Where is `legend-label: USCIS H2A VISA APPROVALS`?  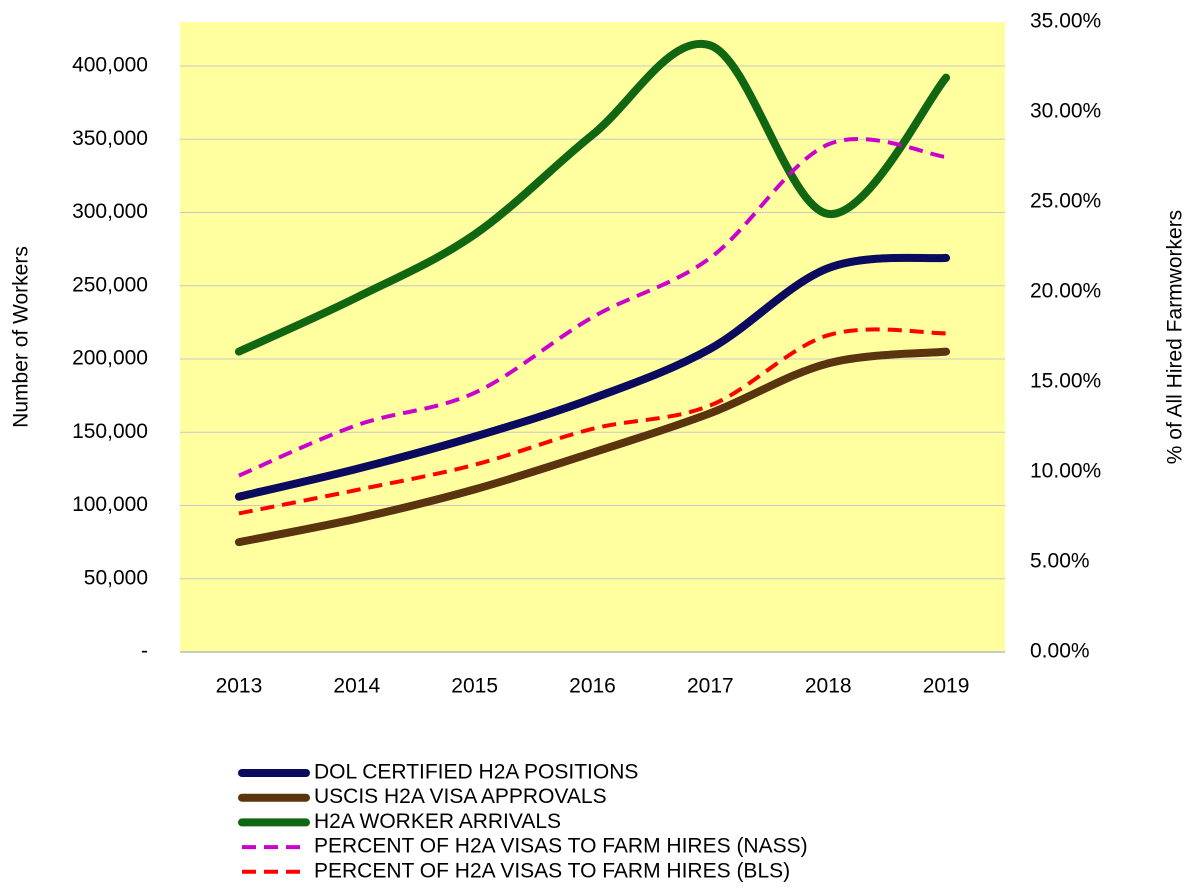 legend-label: USCIS H2A VISA APPROVALS is located at coordinates (460, 796).